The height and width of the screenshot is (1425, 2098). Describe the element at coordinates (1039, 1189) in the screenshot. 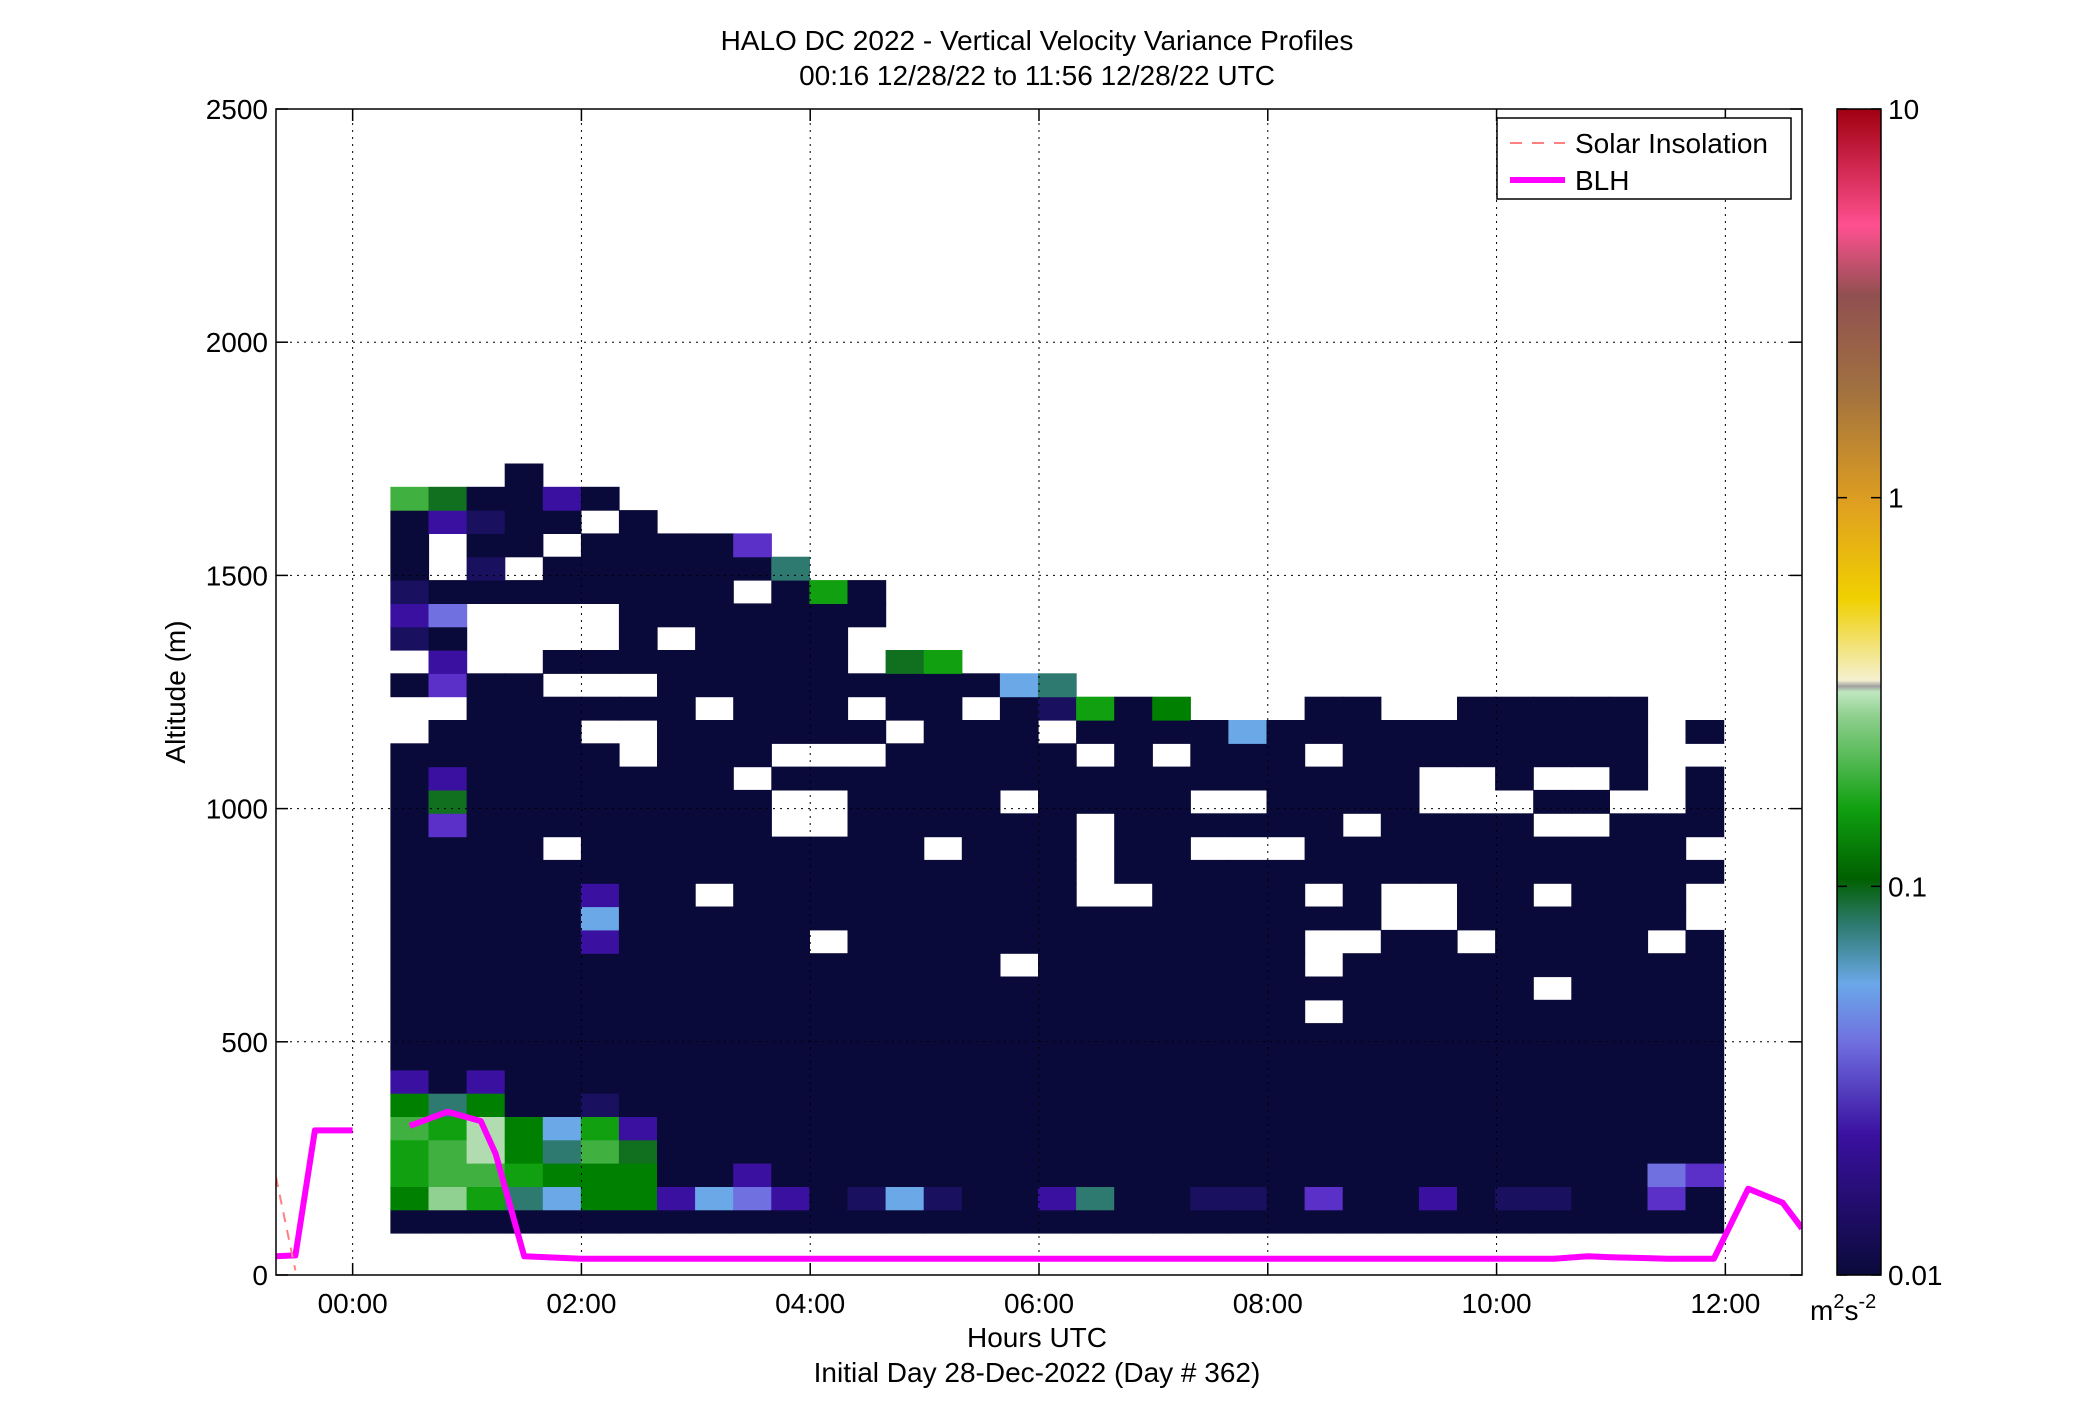

I see `series-lines` at that location.